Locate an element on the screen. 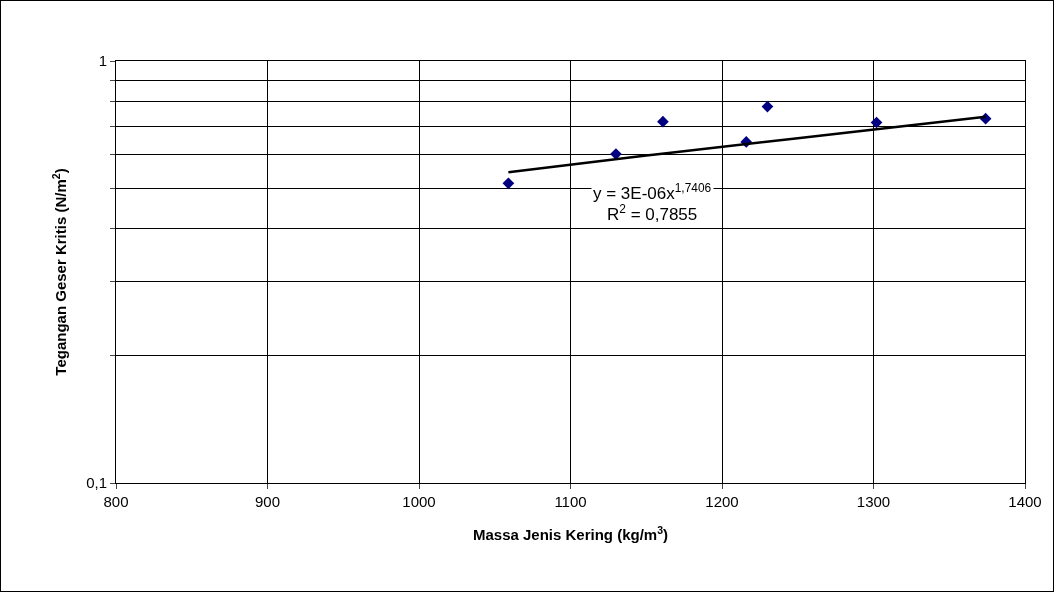 The height and width of the screenshot is (592, 1054). x-tick-label: 1100 is located at coordinates (570, 501).